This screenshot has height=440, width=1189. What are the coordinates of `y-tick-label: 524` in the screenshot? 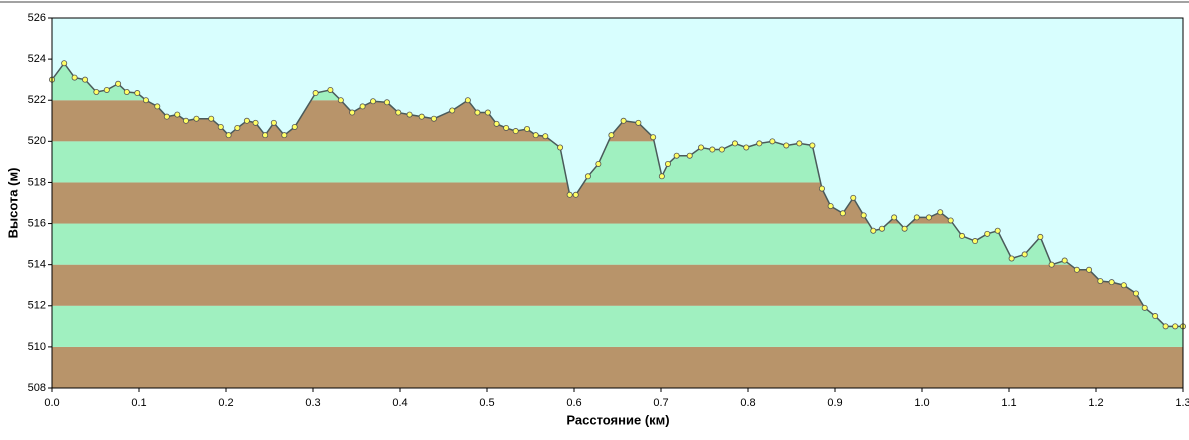 It's located at (37, 59).